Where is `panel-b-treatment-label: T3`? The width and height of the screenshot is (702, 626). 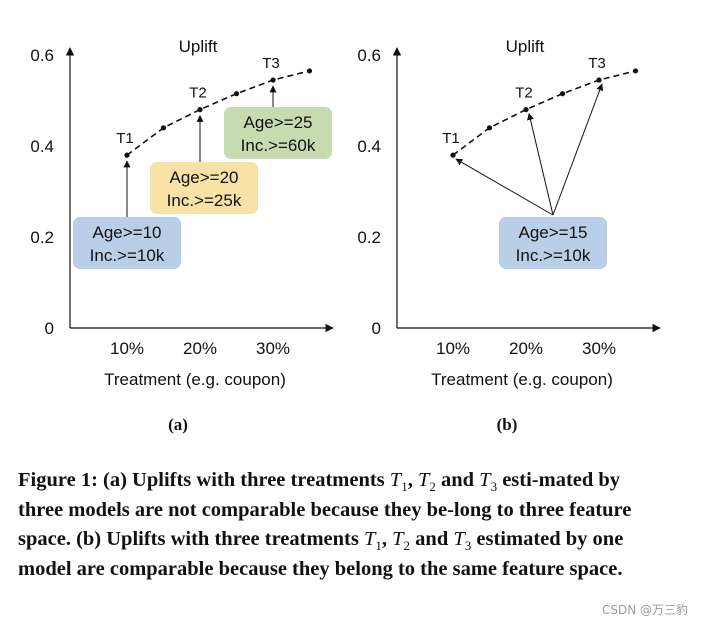
panel-b-treatment-label: T3 is located at coordinates (597, 63).